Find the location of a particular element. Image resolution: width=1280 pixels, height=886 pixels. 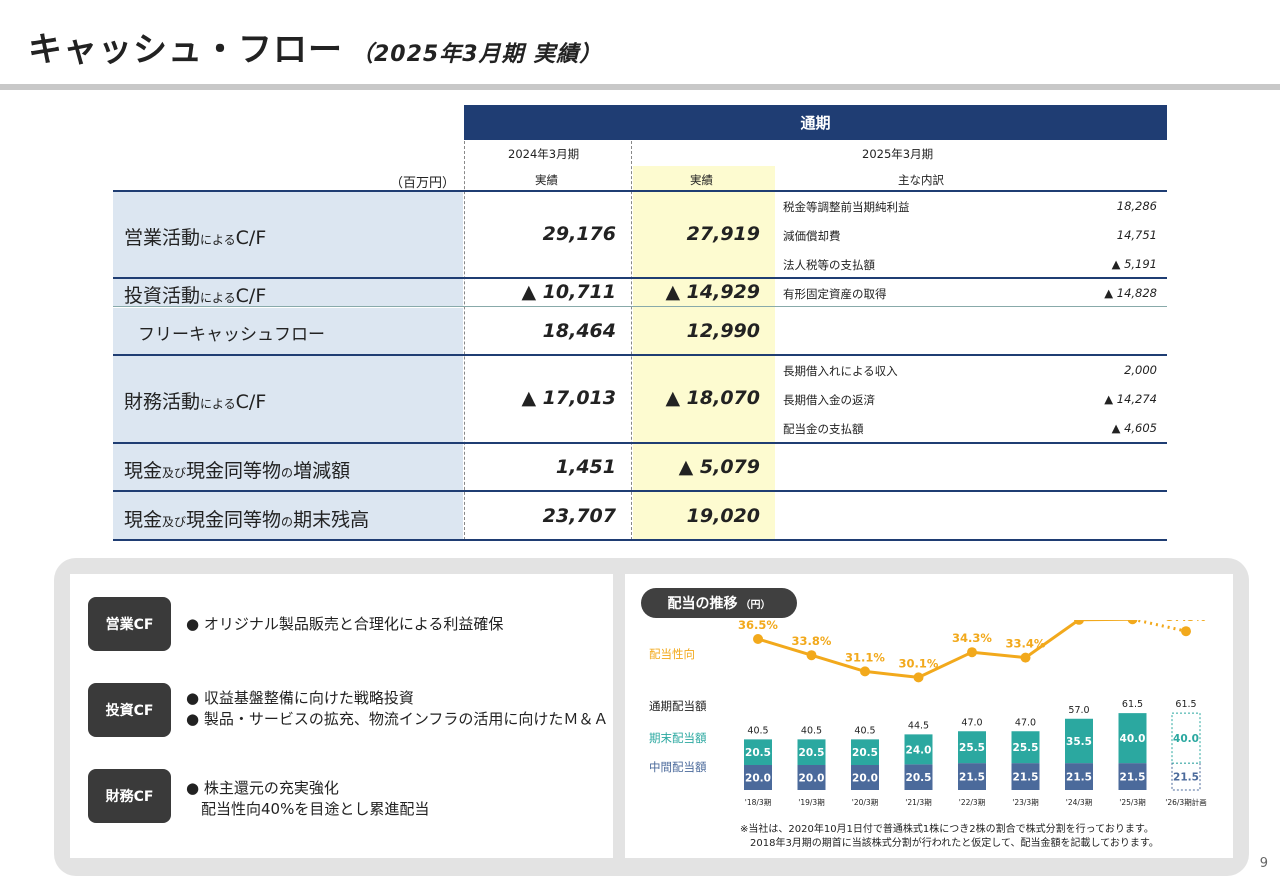

page-number: 9 is located at coordinates (1263, 863).